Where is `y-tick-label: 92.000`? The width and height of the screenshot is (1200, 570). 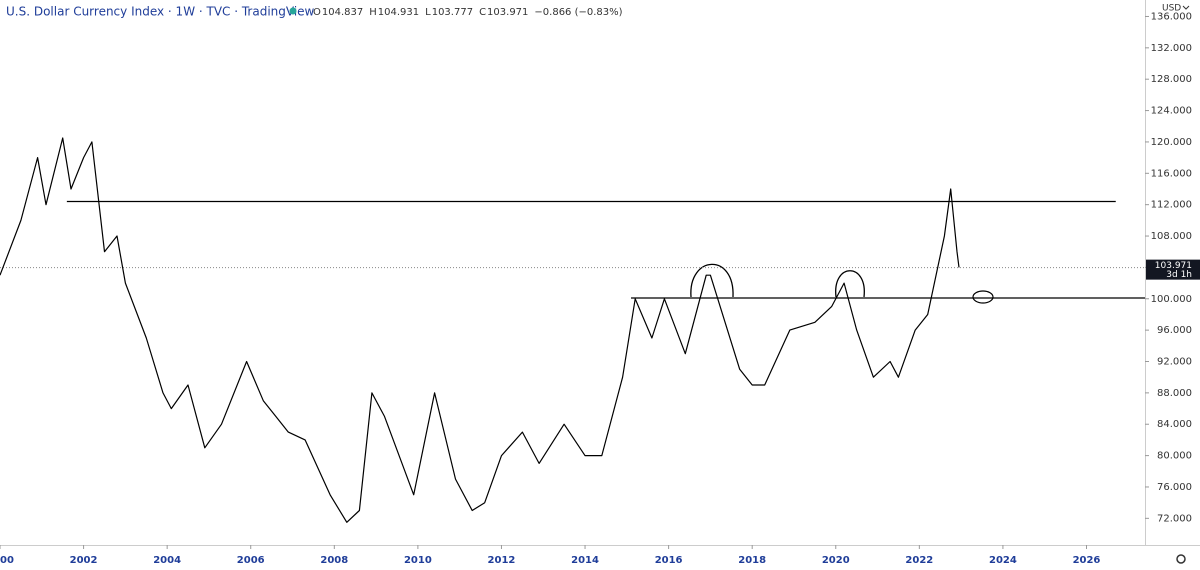 y-tick-label: 92.000 is located at coordinates (1174, 362).